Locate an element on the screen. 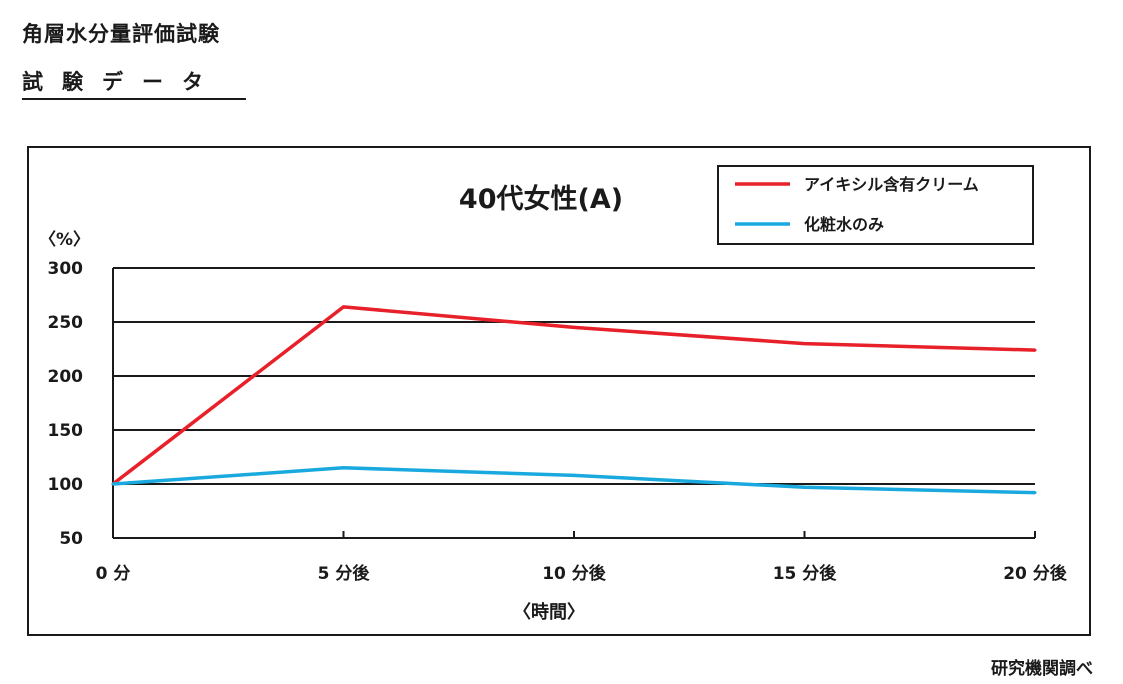 The image size is (1123, 684). legend-box is located at coordinates (875, 205).